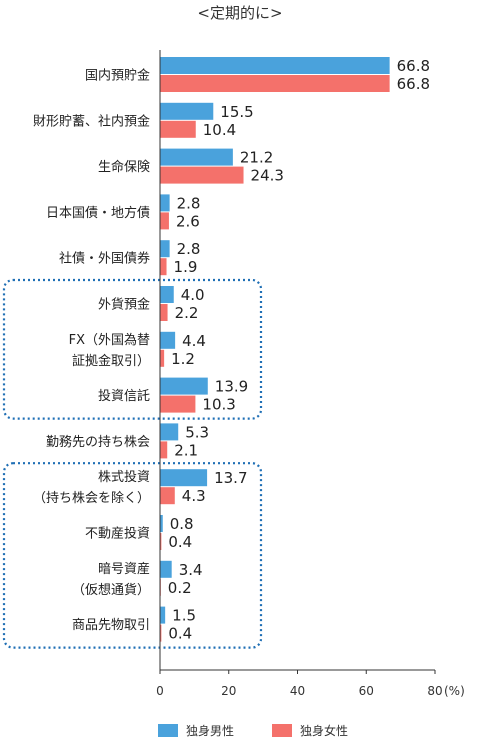  I want to click on category-label-11-1: （仮想通貨）, so click(111, 590).